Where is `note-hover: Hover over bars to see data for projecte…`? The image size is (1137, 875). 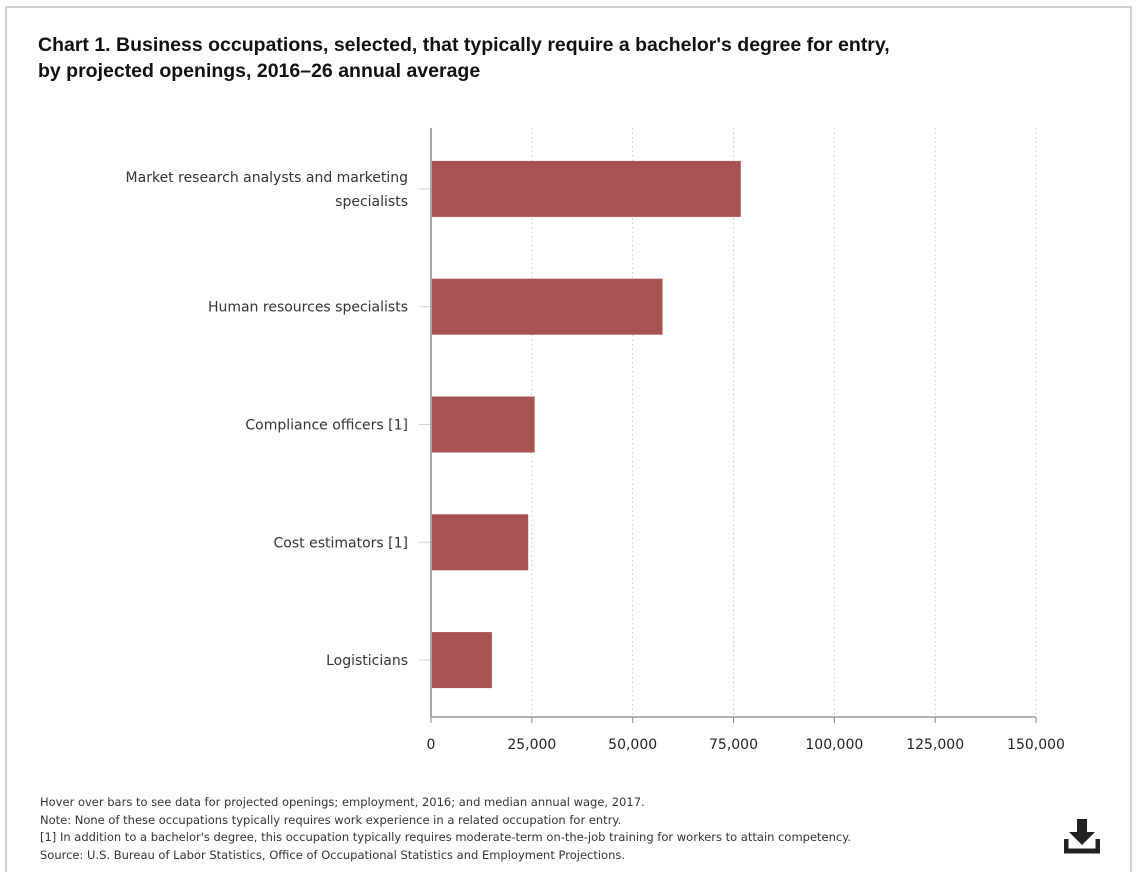 note-hover: Hover over bars to see data for projecte… is located at coordinates (342, 802).